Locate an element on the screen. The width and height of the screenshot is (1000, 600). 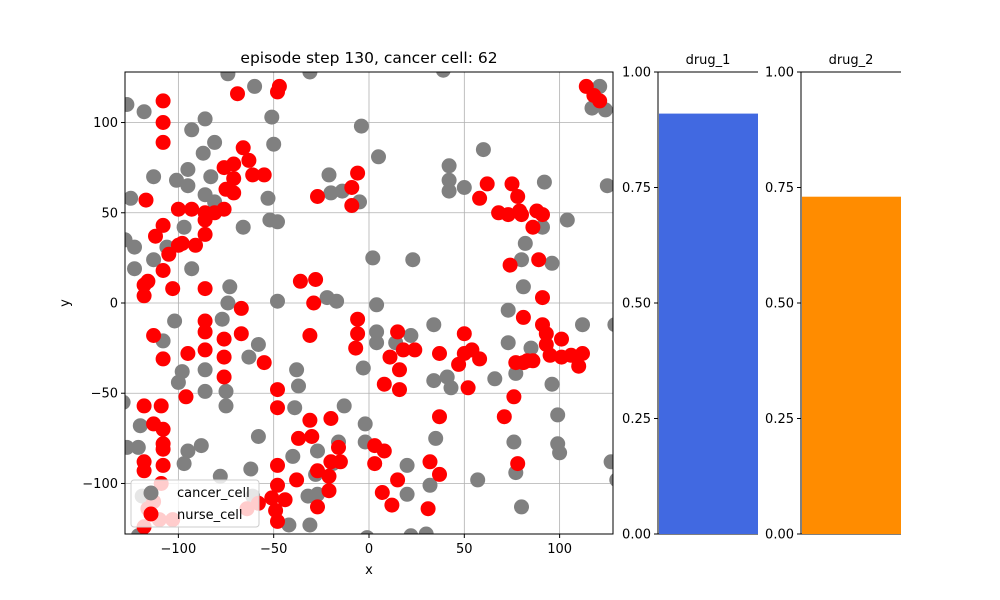
drug-1-ticks: 0.00 0.25 0.50 0.75 1.00 is located at coordinates (640, 304).